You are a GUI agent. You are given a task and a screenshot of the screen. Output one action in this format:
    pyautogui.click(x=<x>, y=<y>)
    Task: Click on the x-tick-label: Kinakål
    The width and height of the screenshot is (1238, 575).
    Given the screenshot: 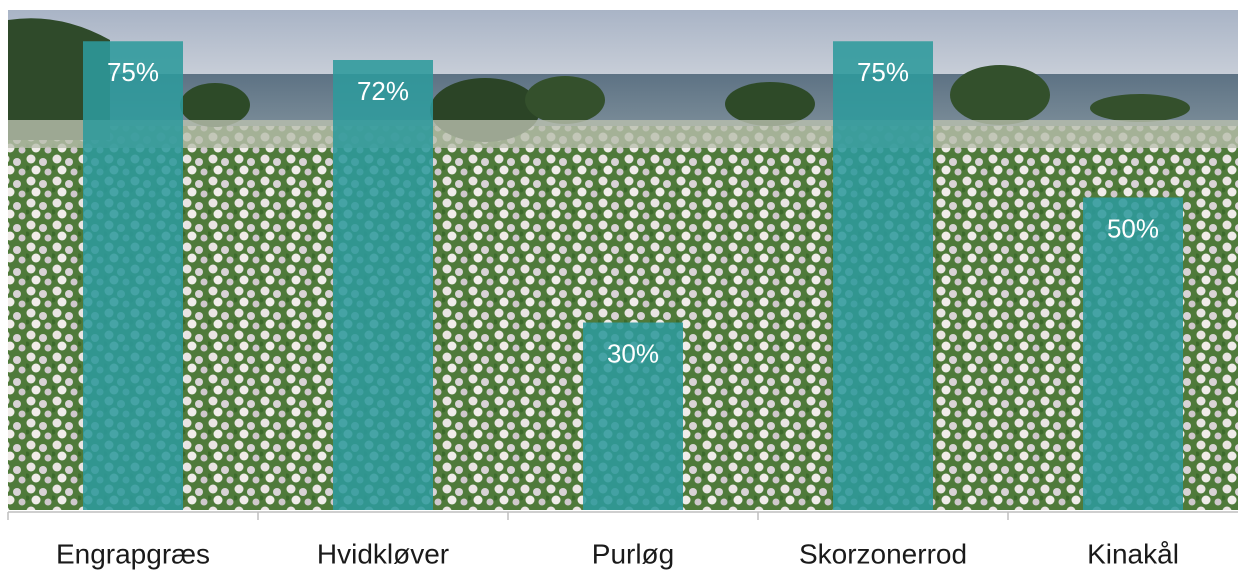 What is the action you would take?
    pyautogui.click(x=1133, y=553)
    